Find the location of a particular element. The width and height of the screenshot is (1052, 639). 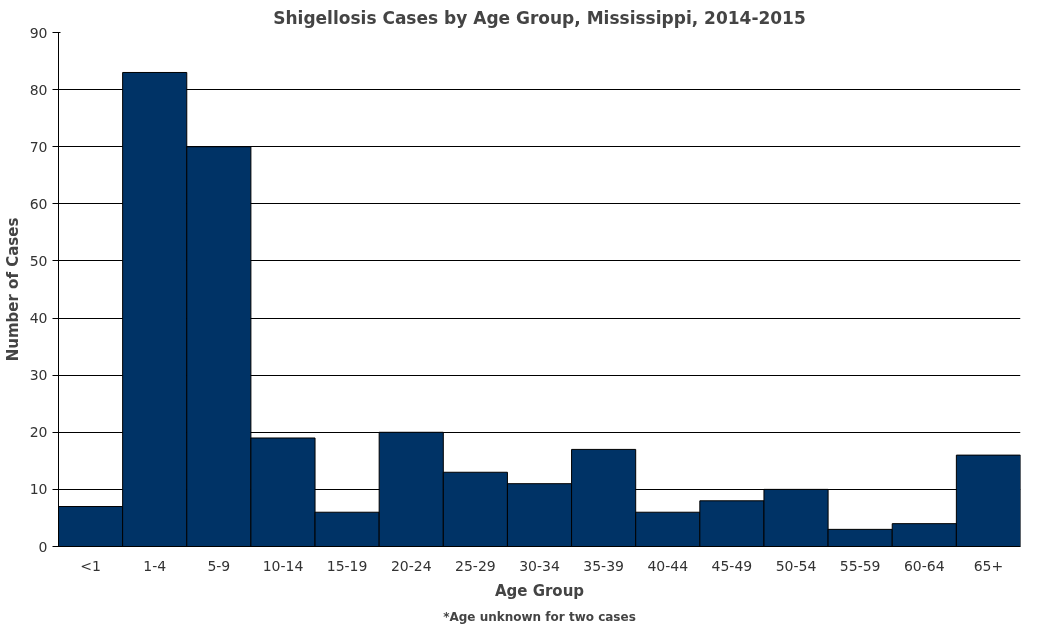

x-tick-label: 30-34 is located at coordinates (539, 565).